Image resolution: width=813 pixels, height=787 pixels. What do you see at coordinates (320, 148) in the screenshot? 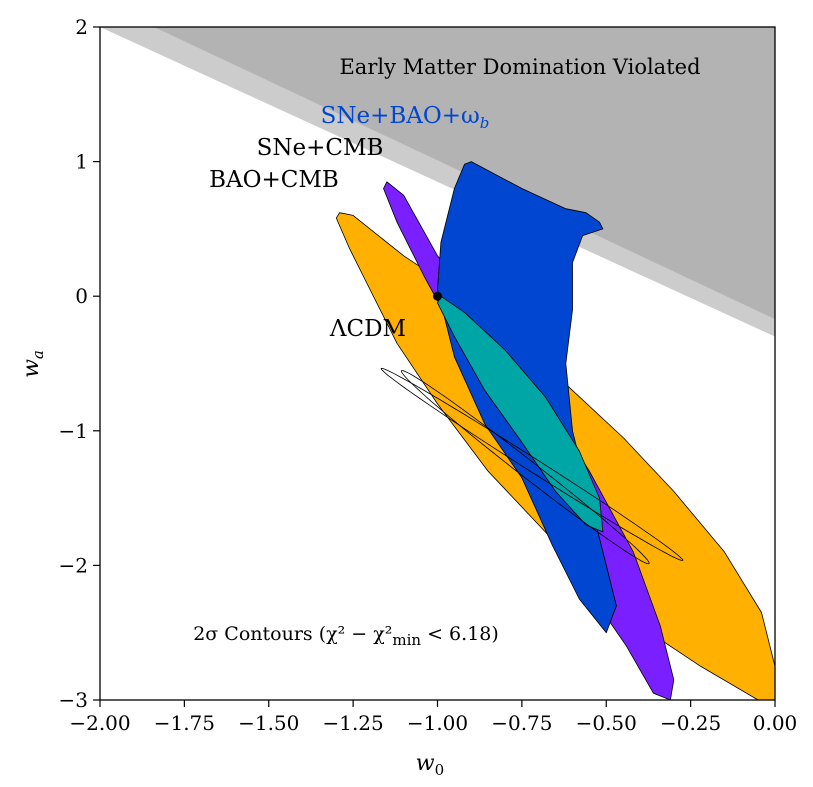
I see `legend-sne-cmb: SNe+CMB` at bounding box center [320, 148].